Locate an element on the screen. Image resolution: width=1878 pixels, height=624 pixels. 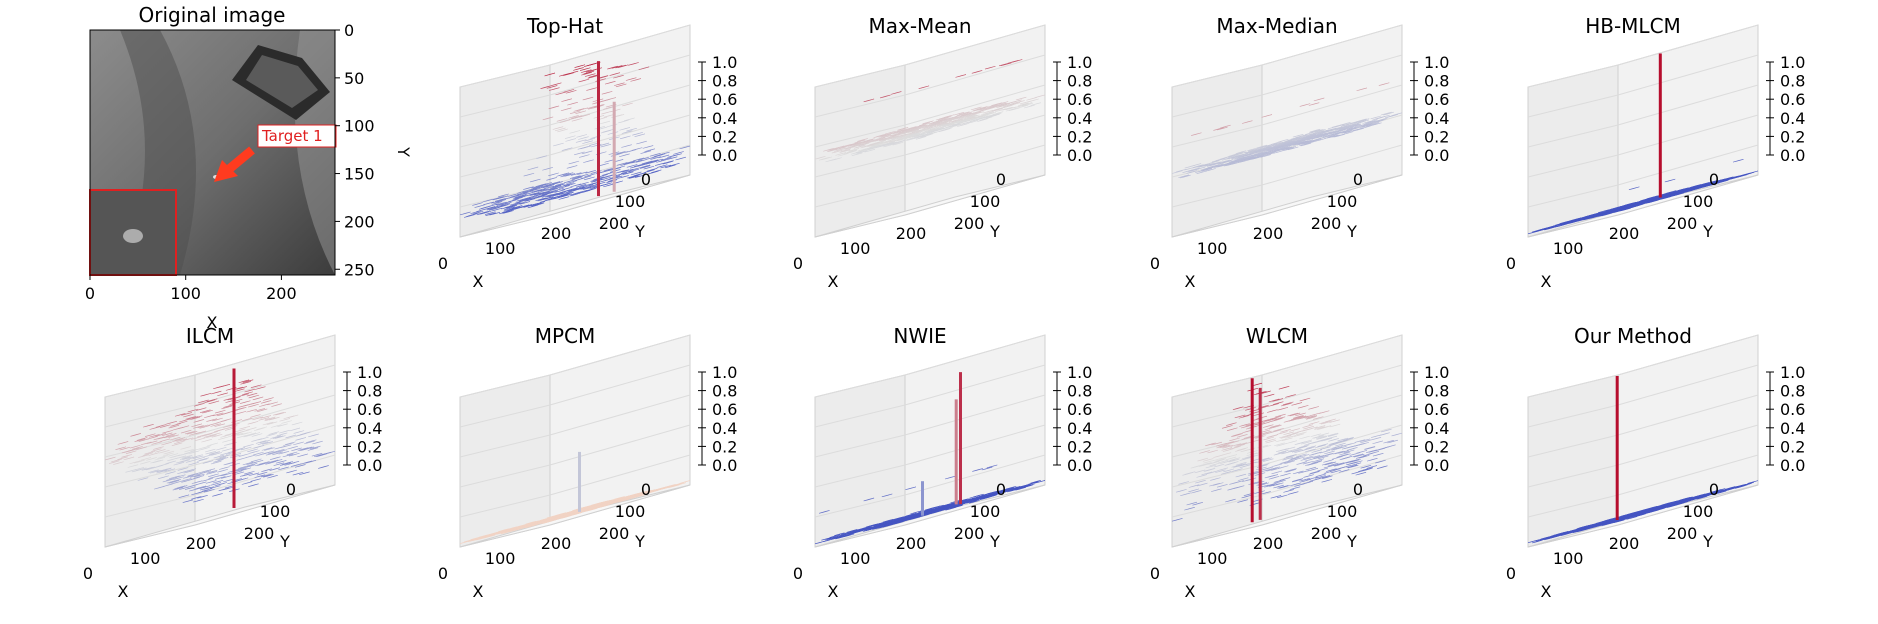
x-axis-label: X is located at coordinates (123, 591).